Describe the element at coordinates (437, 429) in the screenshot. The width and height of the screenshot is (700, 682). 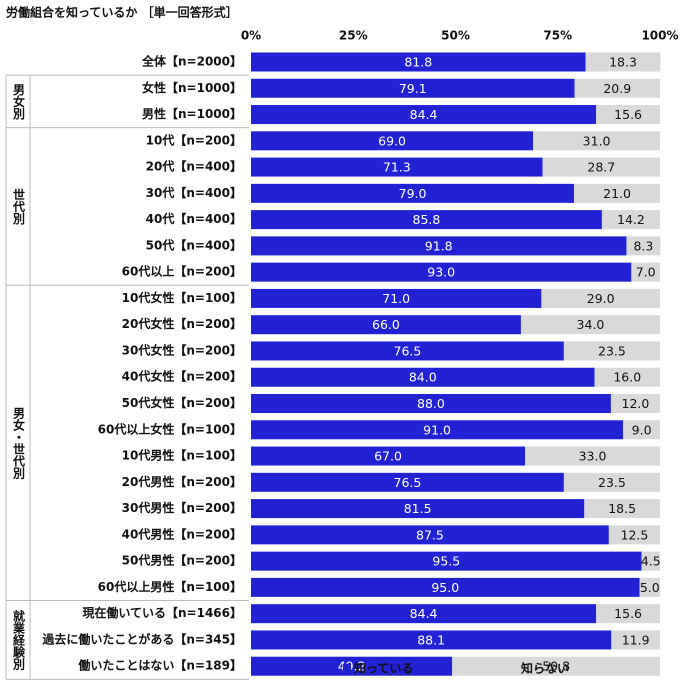
I see `value-label: 91.0` at that location.